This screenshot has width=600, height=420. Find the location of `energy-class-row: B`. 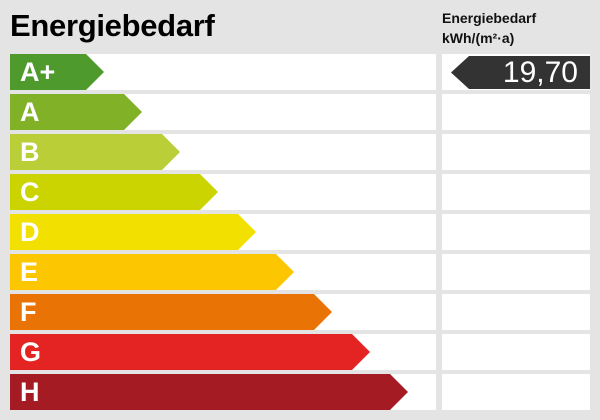

energy-class-row: B is located at coordinates (300, 152).